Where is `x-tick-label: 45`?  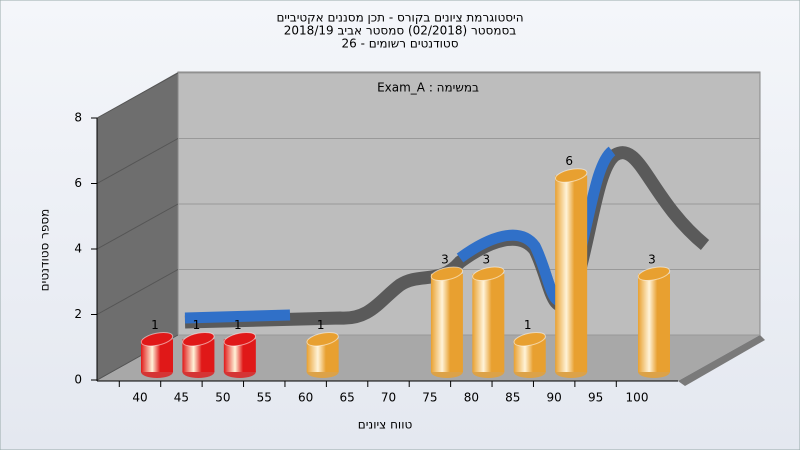
x-tick-label: 45 is located at coordinates (181, 398).